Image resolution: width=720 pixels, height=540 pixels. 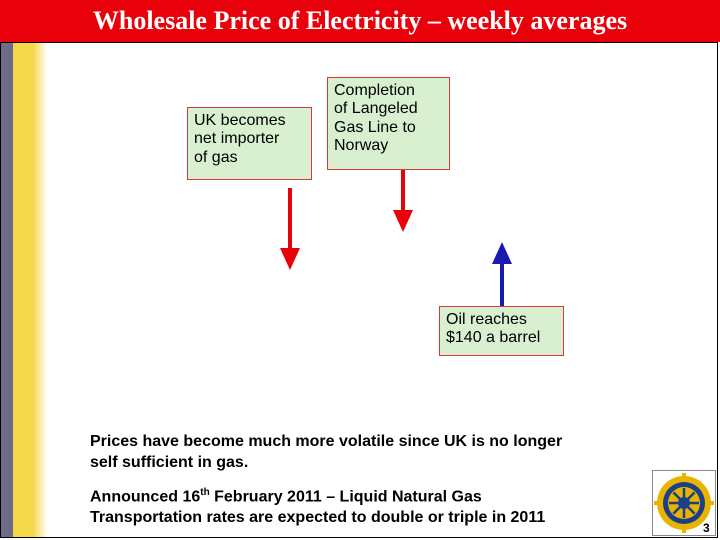 I want to click on callout-line: $140 a barrel, so click(x=493, y=338).